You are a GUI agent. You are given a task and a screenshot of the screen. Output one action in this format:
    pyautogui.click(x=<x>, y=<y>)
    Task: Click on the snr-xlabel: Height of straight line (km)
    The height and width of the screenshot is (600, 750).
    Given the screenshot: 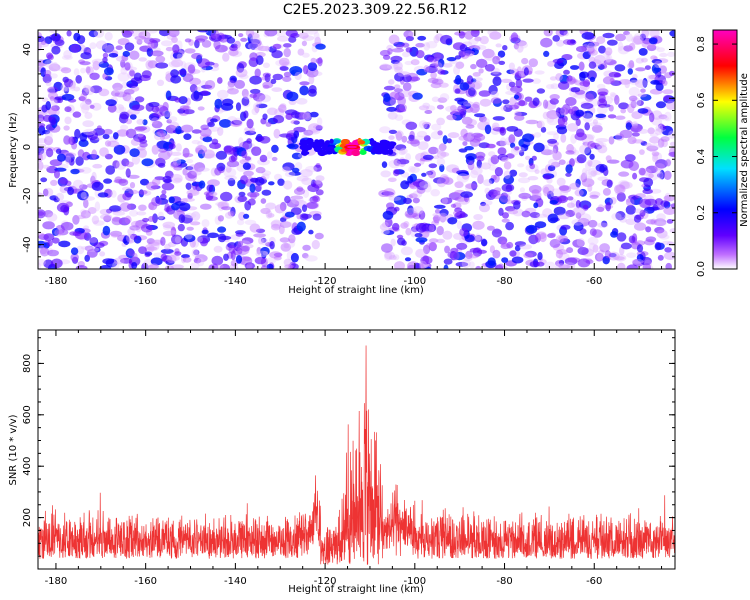 What is the action you would take?
    pyautogui.click(x=356, y=589)
    